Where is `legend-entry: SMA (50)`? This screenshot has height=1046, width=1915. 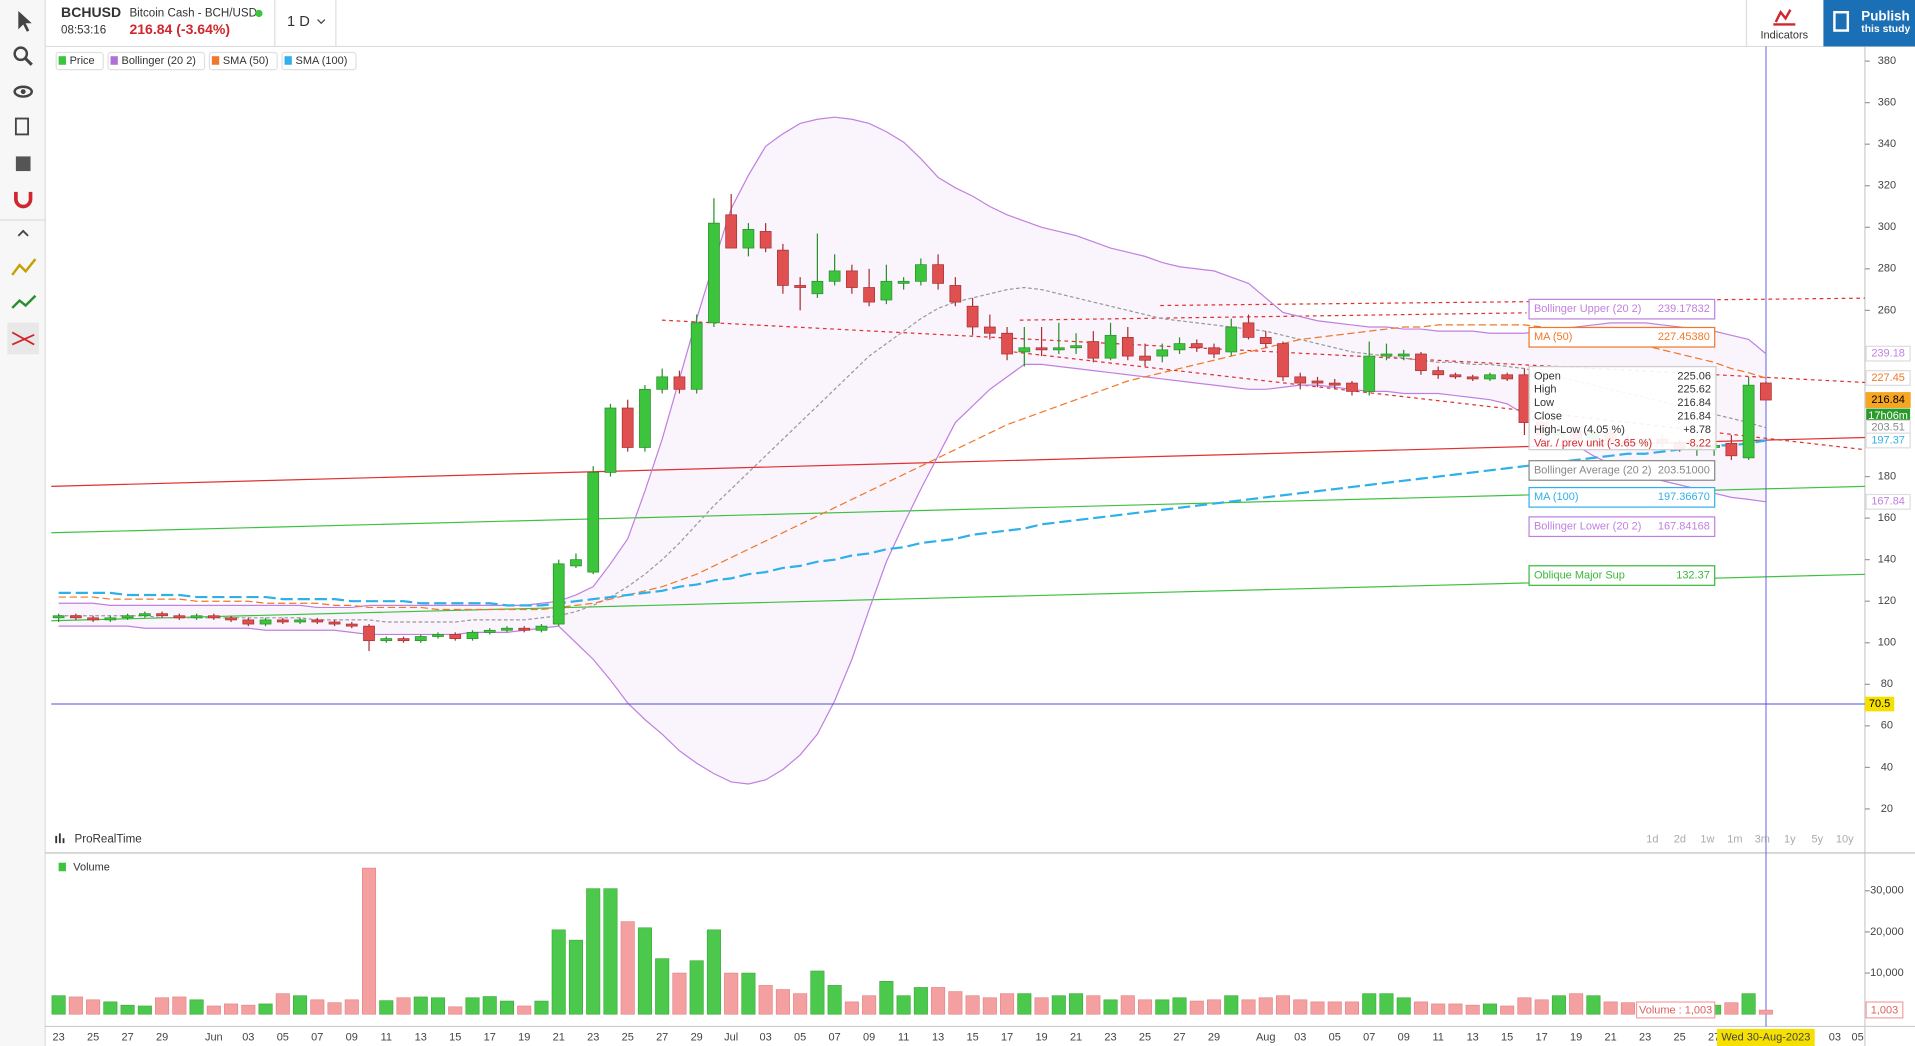
legend-entry: SMA (50) is located at coordinates (246, 61).